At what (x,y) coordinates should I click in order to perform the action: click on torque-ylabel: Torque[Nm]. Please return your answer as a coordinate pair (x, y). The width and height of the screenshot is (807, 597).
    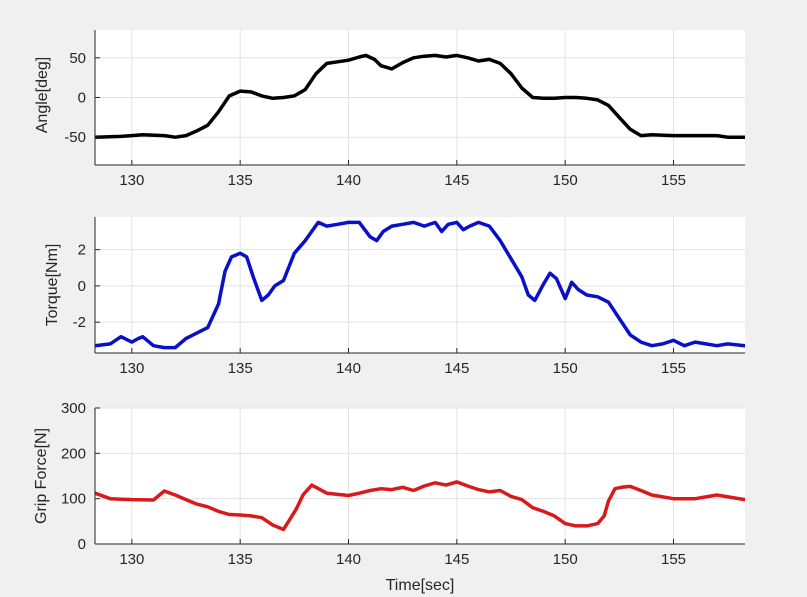
    Looking at the image, I should click on (52, 285).